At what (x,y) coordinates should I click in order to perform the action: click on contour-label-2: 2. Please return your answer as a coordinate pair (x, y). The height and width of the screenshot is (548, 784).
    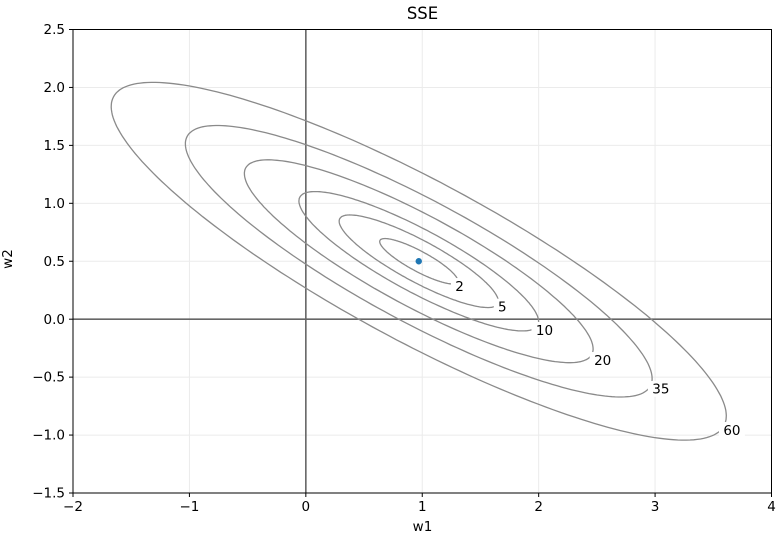
    Looking at the image, I should click on (459, 287).